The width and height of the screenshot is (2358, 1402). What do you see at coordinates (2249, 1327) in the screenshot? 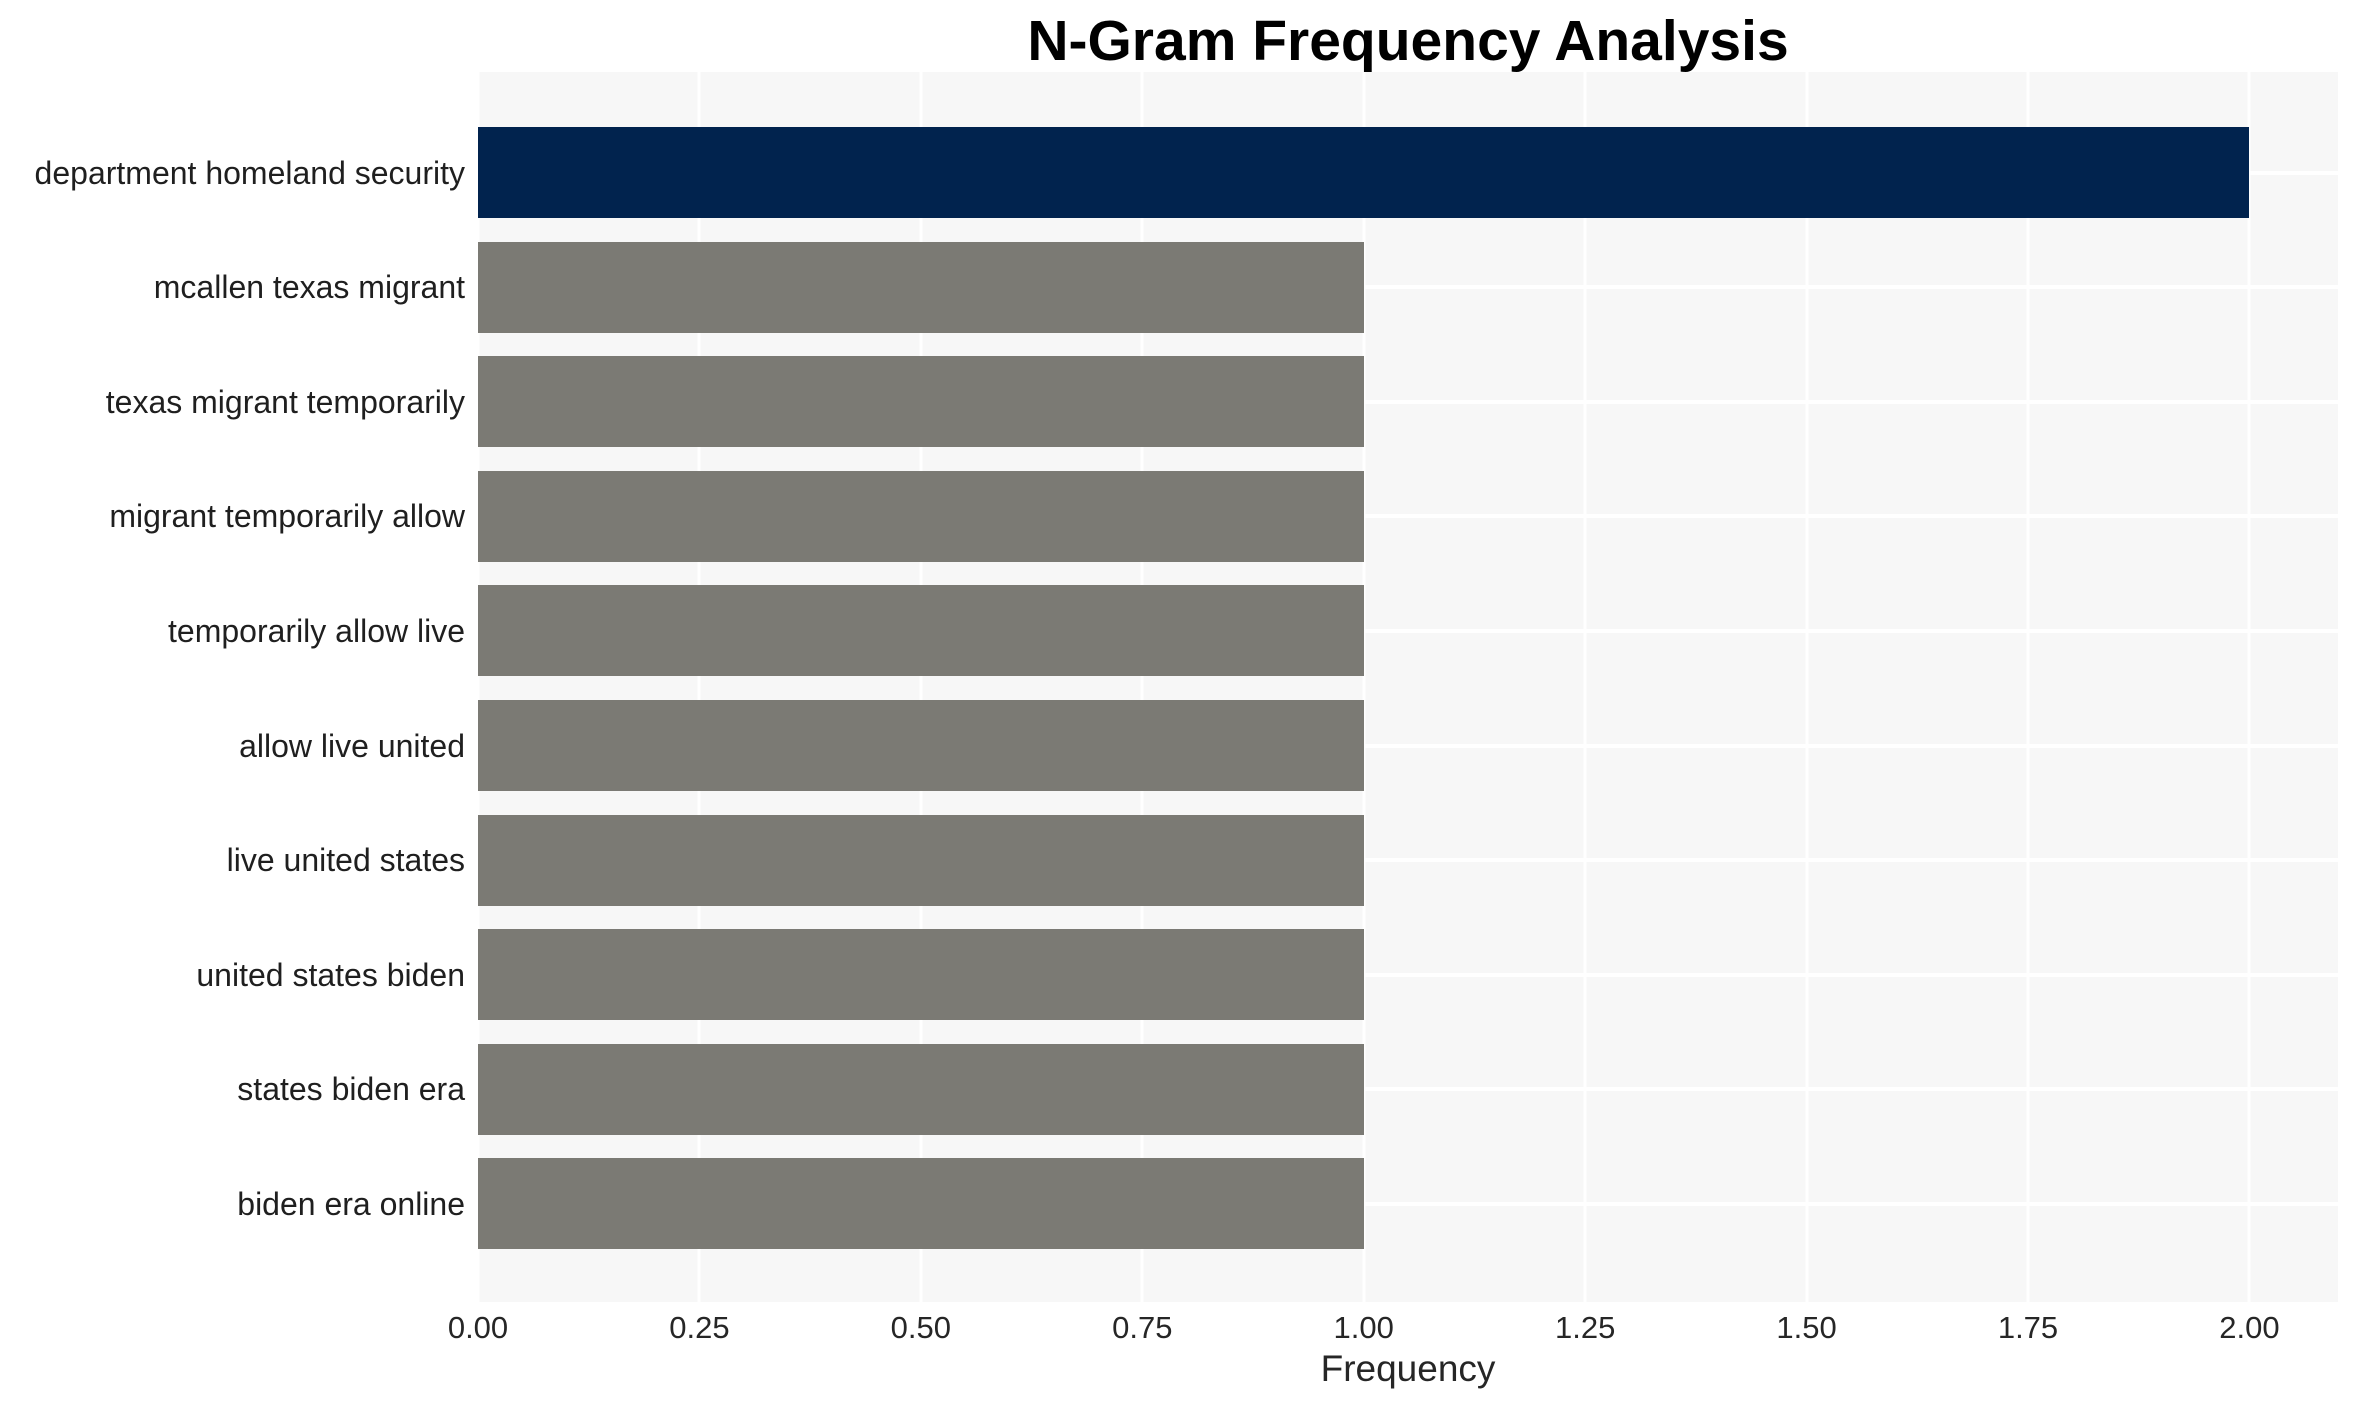
I see `x-tick-label: 2.00` at bounding box center [2249, 1327].